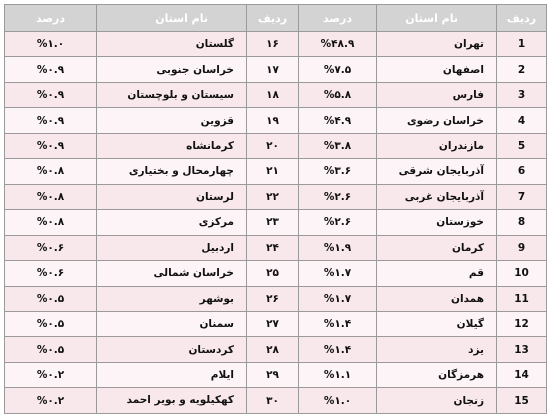  I want to click on rank-cell-right: 2, so click(521, 69).